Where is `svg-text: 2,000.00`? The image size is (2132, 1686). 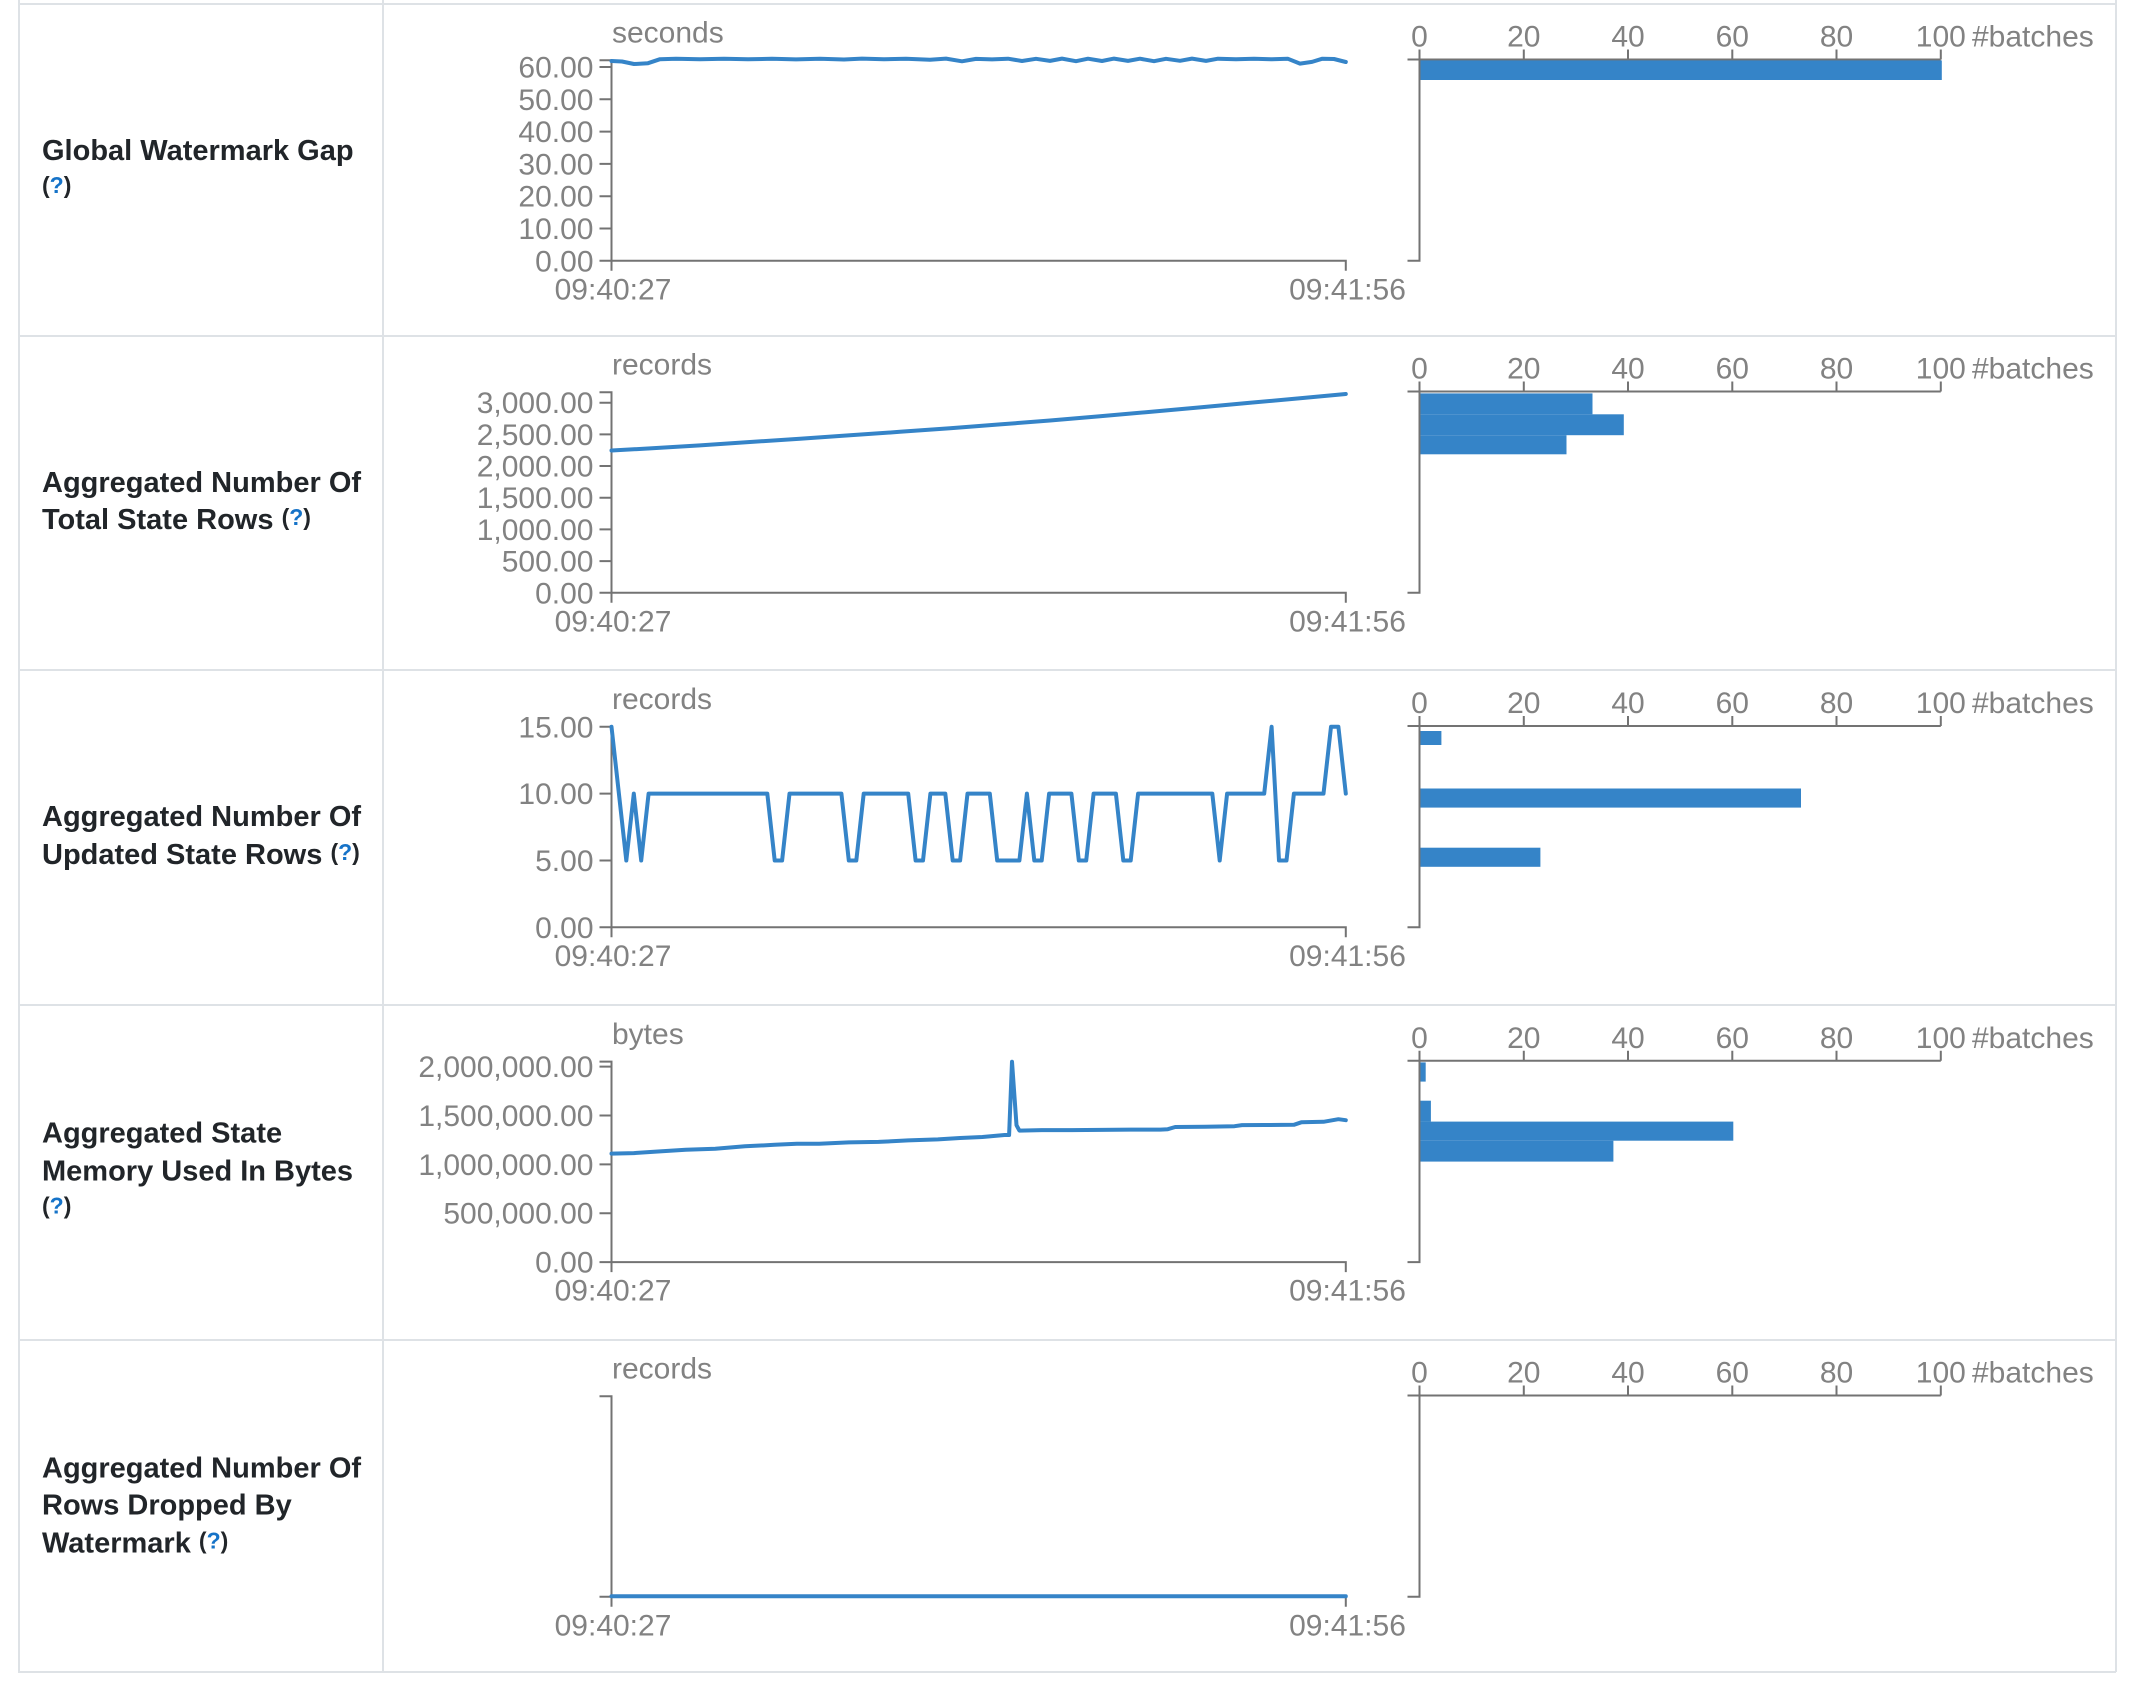 svg-text: 2,000.00 is located at coordinates (535, 467).